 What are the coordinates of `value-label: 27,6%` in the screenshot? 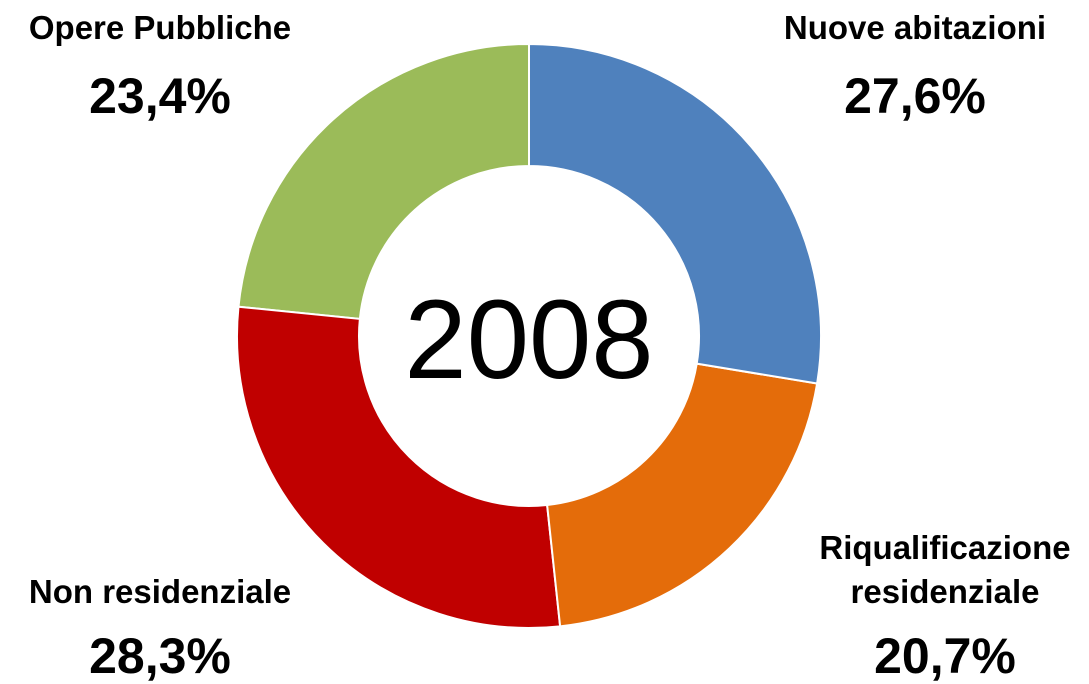 It's located at (915, 96).